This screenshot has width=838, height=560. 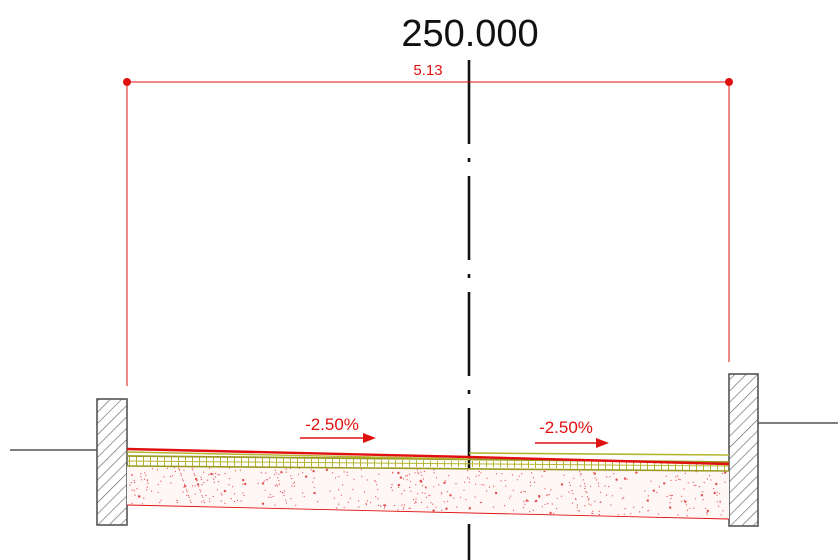 I want to click on pavement-surface, so click(x=428, y=456).